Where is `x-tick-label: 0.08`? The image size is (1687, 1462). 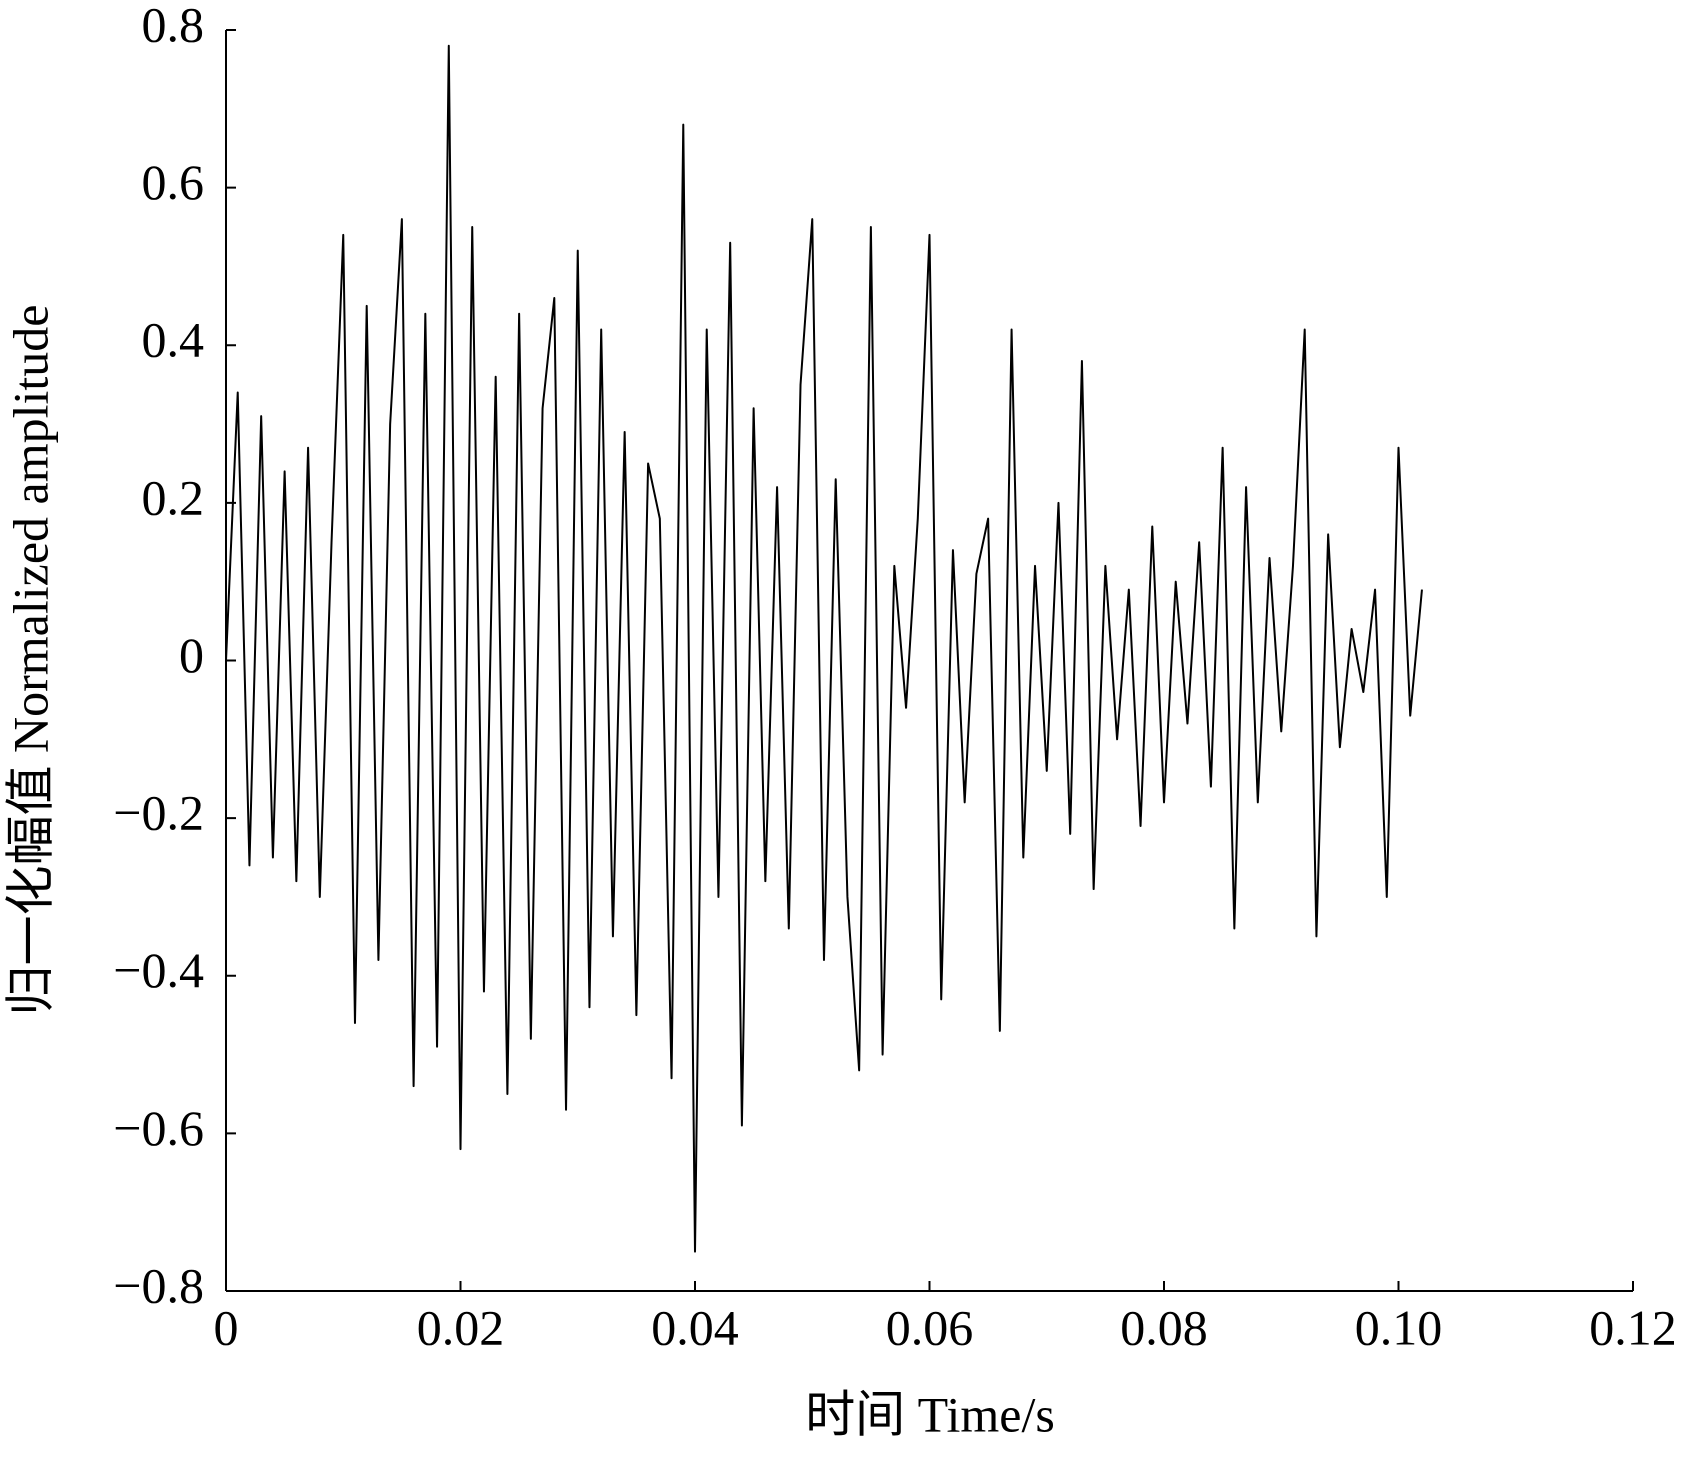 x-tick-label: 0.08 is located at coordinates (1164, 1327).